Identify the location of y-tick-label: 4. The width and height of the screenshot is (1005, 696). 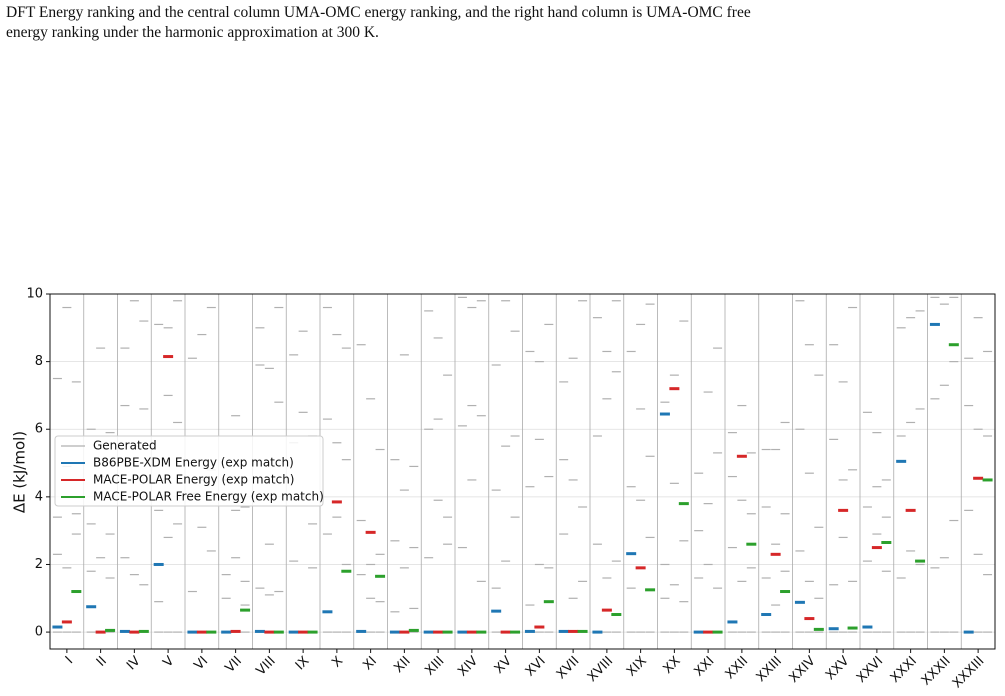
(39, 496).